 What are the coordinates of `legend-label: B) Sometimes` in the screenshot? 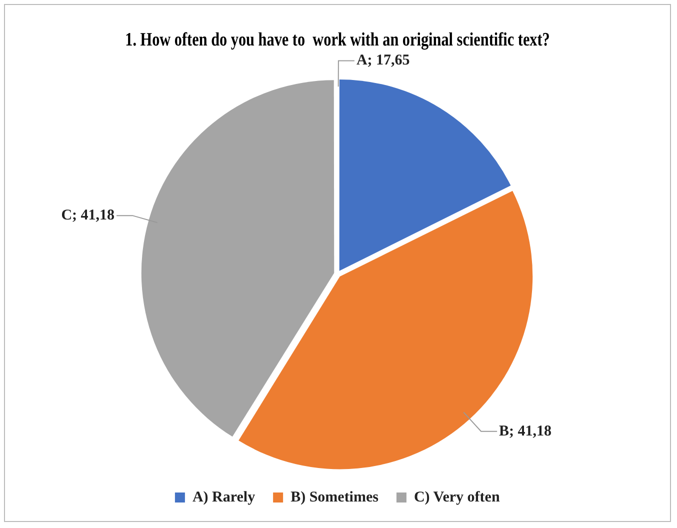 It's located at (334, 497).